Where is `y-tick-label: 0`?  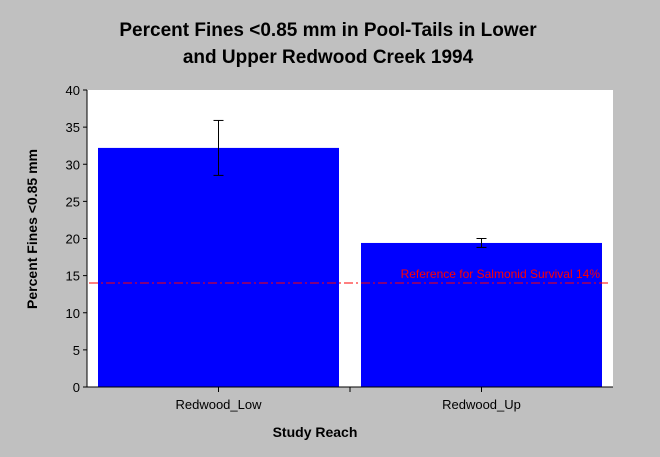
y-tick-label: 0 is located at coordinates (76, 387).